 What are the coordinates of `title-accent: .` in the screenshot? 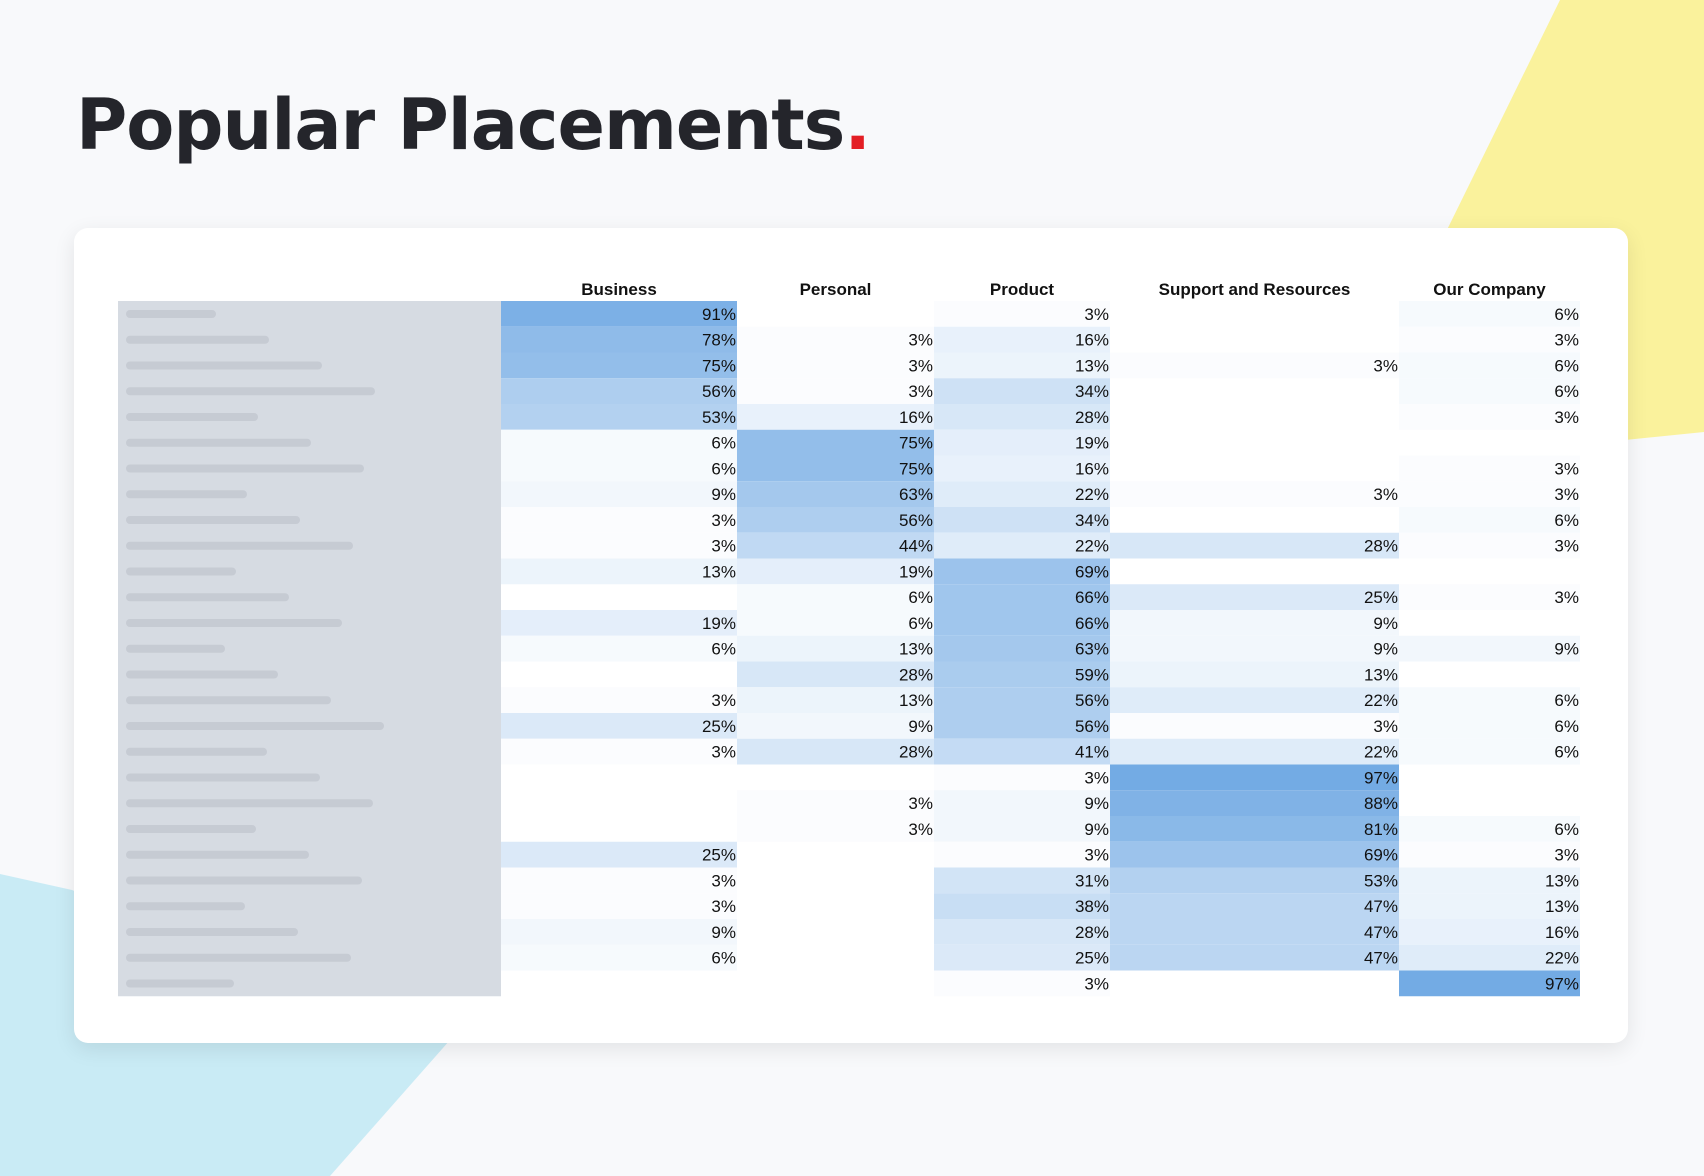 It's located at (857, 125).